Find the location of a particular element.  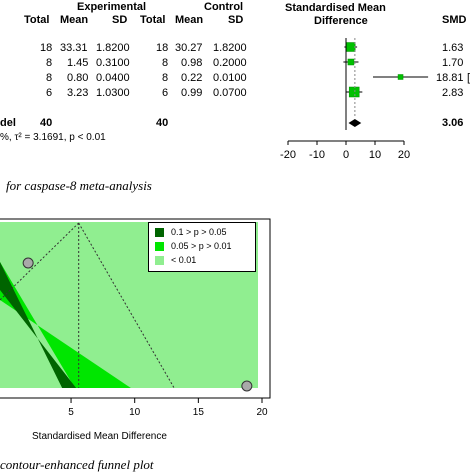

heterogeneity-text: %, τ² = 3.1691, p < 0.01 is located at coordinates (53, 137).